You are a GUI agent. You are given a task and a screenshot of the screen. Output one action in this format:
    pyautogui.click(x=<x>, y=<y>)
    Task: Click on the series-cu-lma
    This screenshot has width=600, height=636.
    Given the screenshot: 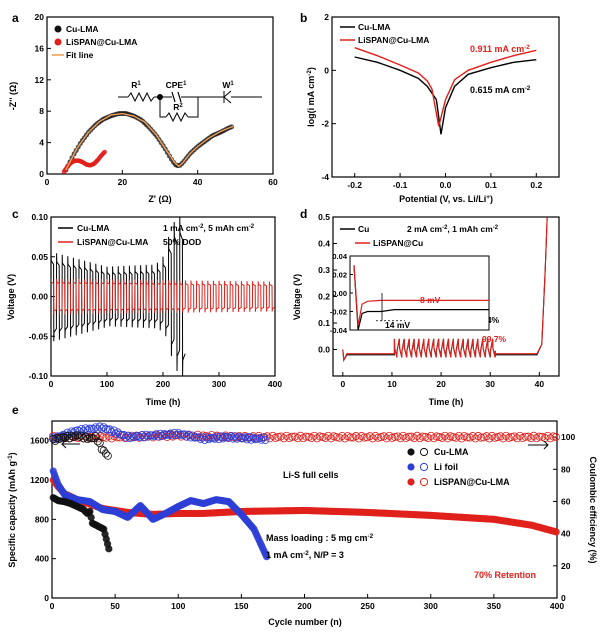 What is the action you would take?
    pyautogui.click(x=445, y=95)
    